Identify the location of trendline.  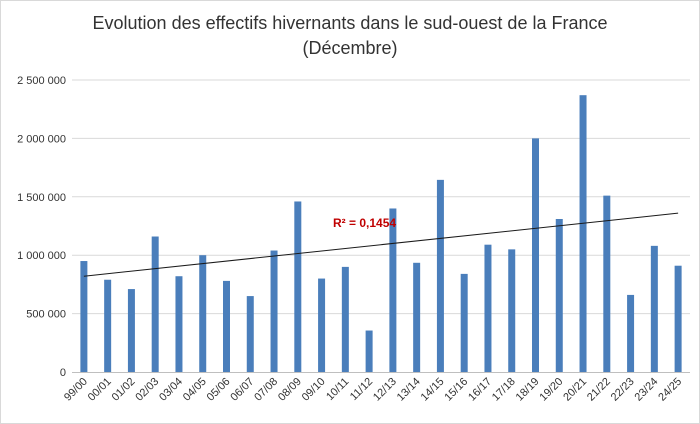
(381, 244).